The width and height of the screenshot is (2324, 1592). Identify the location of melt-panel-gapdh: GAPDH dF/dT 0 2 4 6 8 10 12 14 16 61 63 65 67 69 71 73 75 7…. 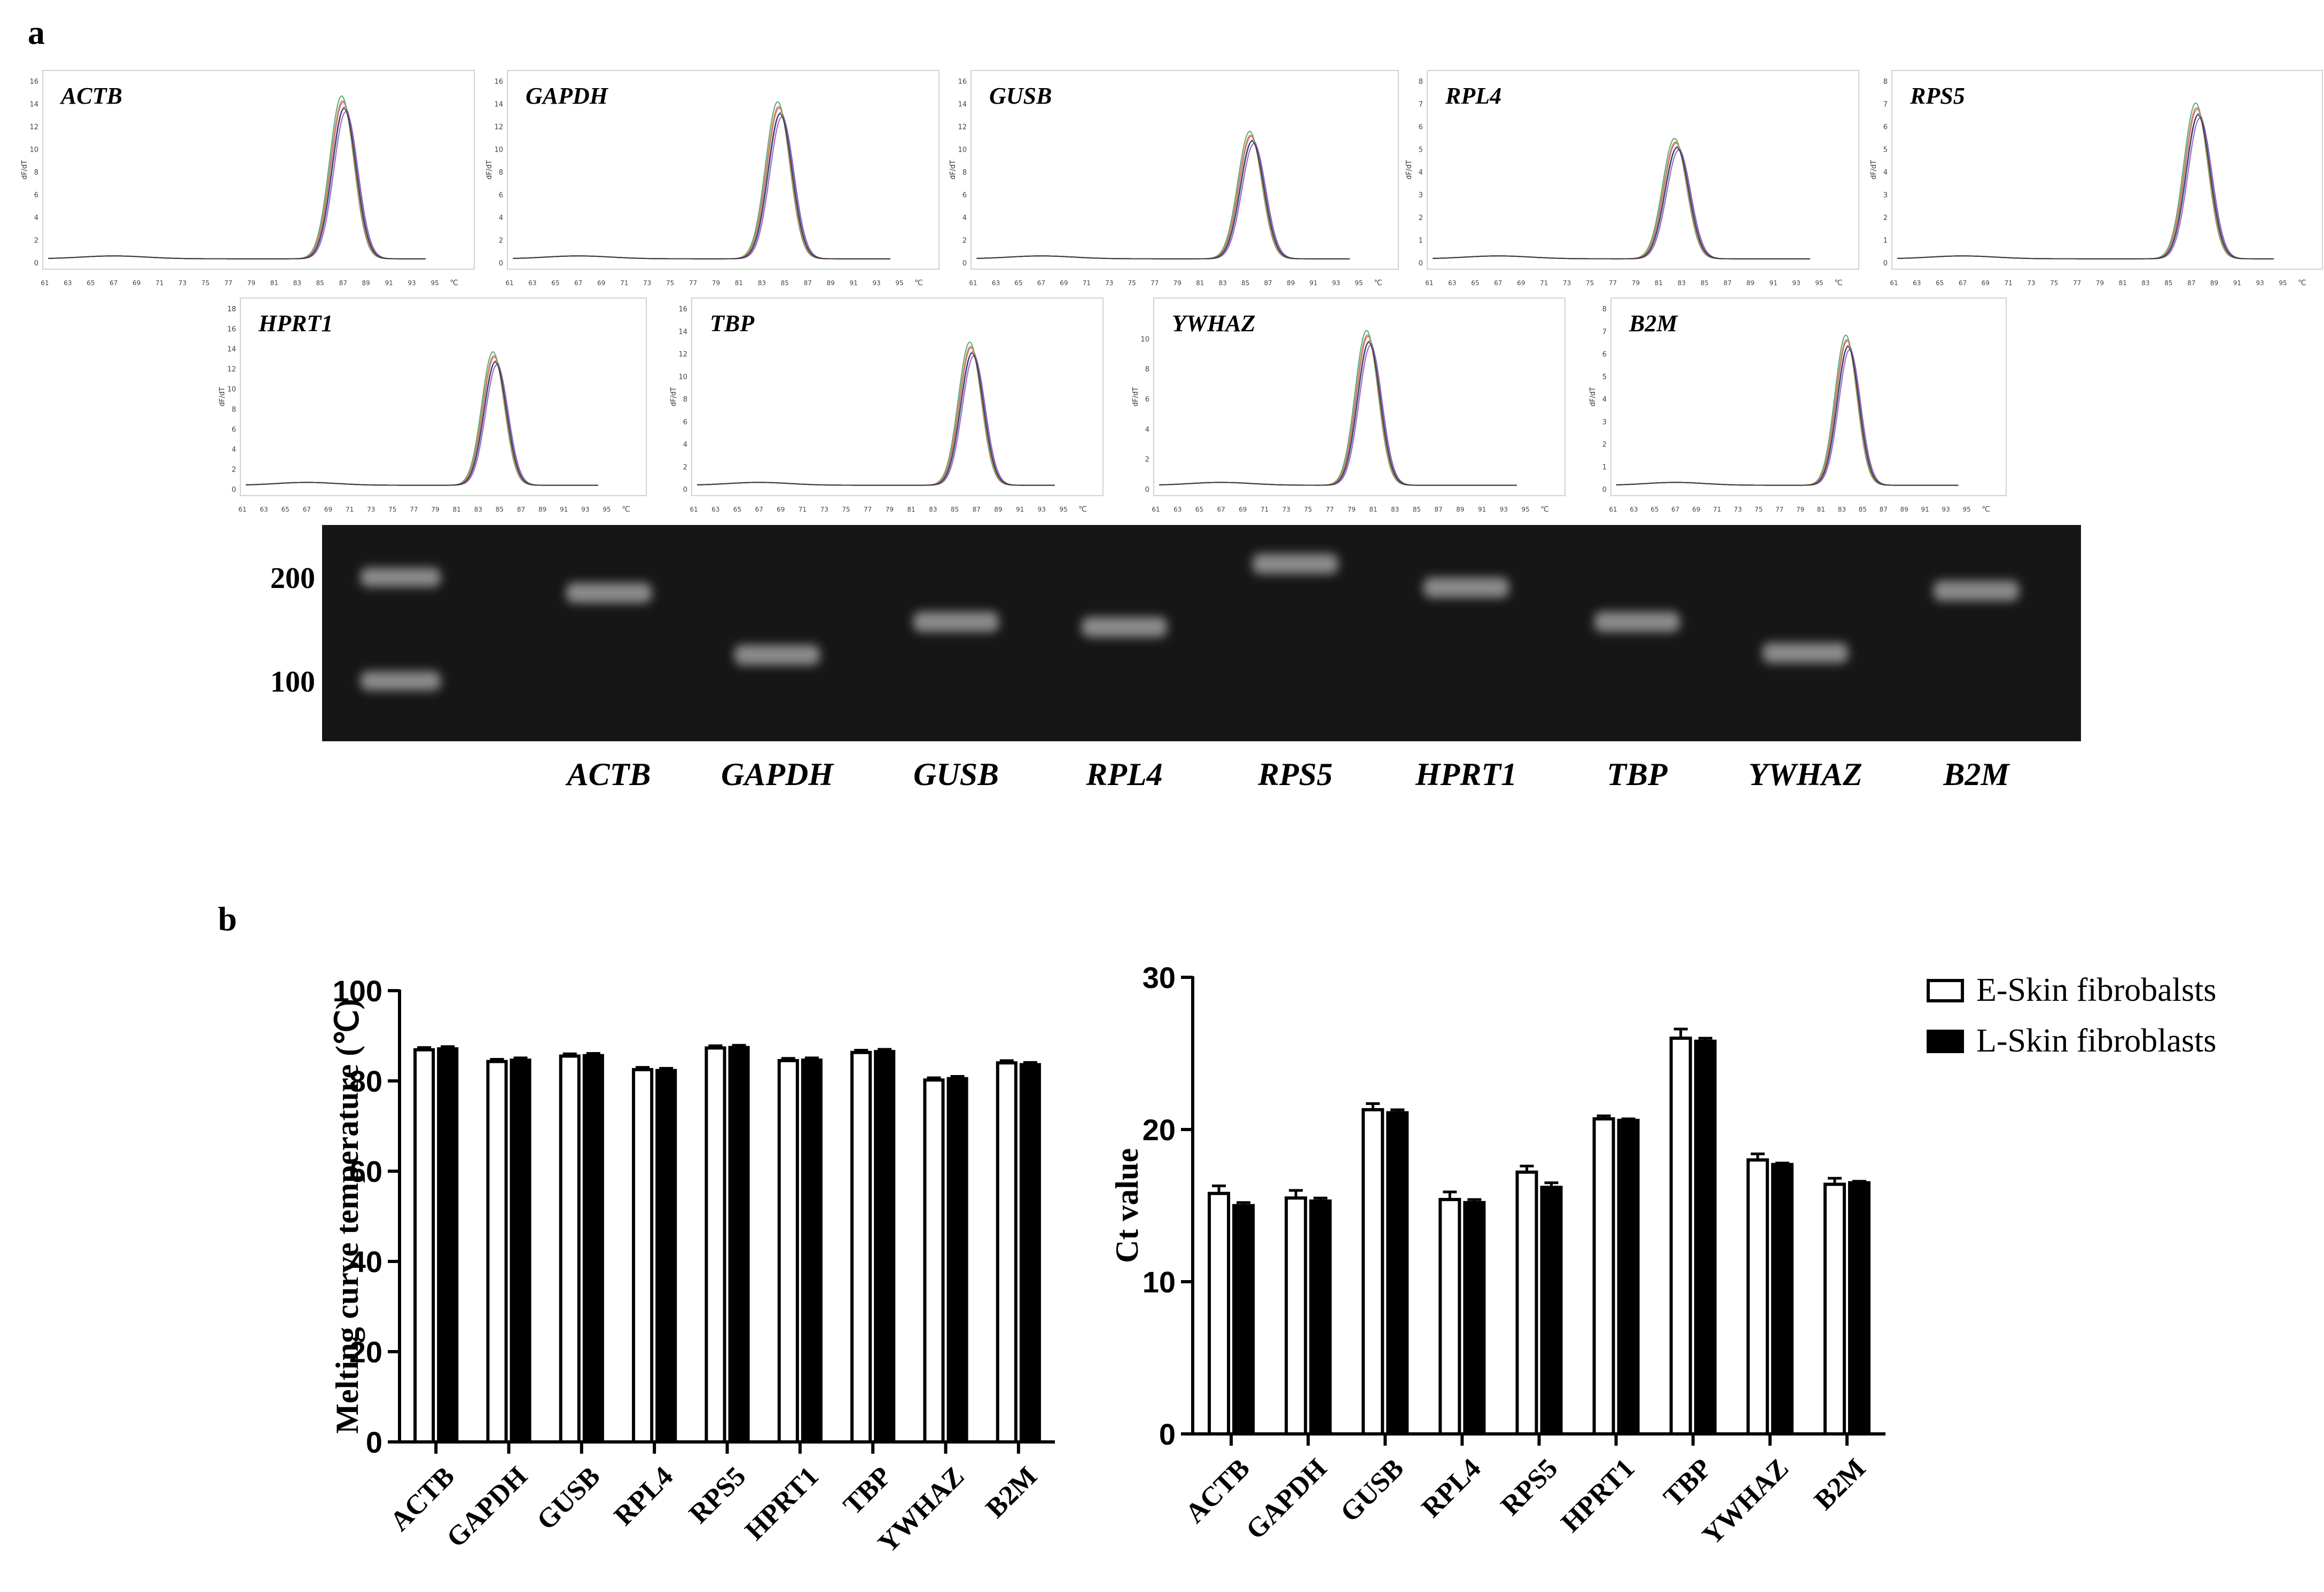
(713, 178).